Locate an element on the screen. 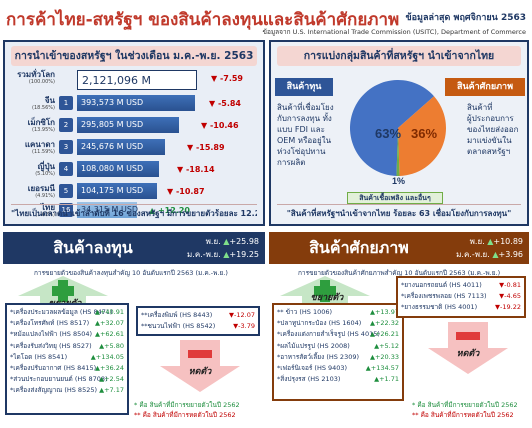 This screenshot has height=428, width=532. desc-line: มาแข่งขันใน is located at coordinates (489, 140).